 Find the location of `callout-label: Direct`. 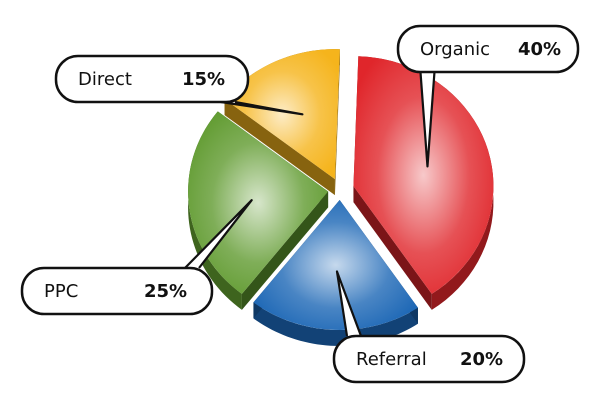

callout-label: Direct is located at coordinates (105, 79).